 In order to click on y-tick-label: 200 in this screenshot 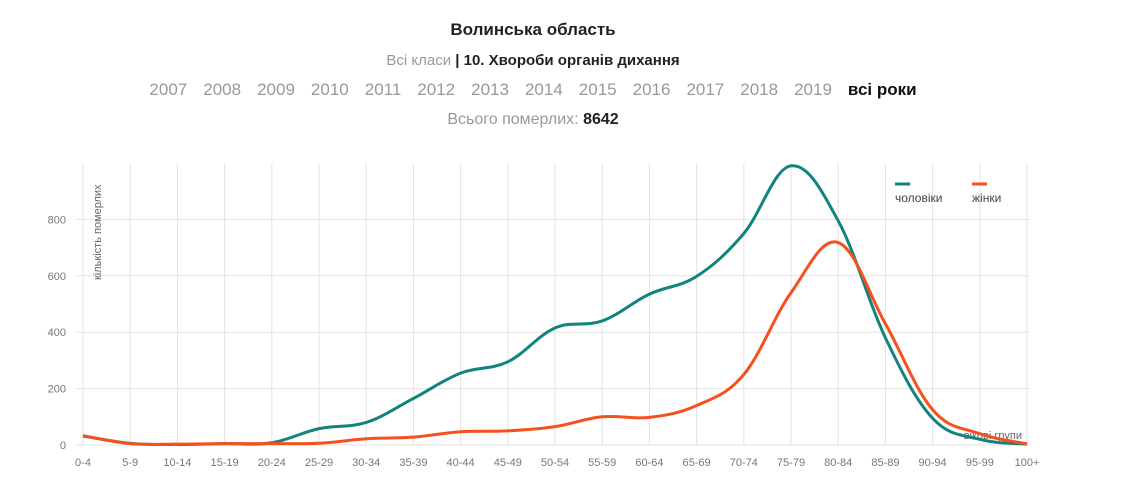, I will do `click(57, 390)`.